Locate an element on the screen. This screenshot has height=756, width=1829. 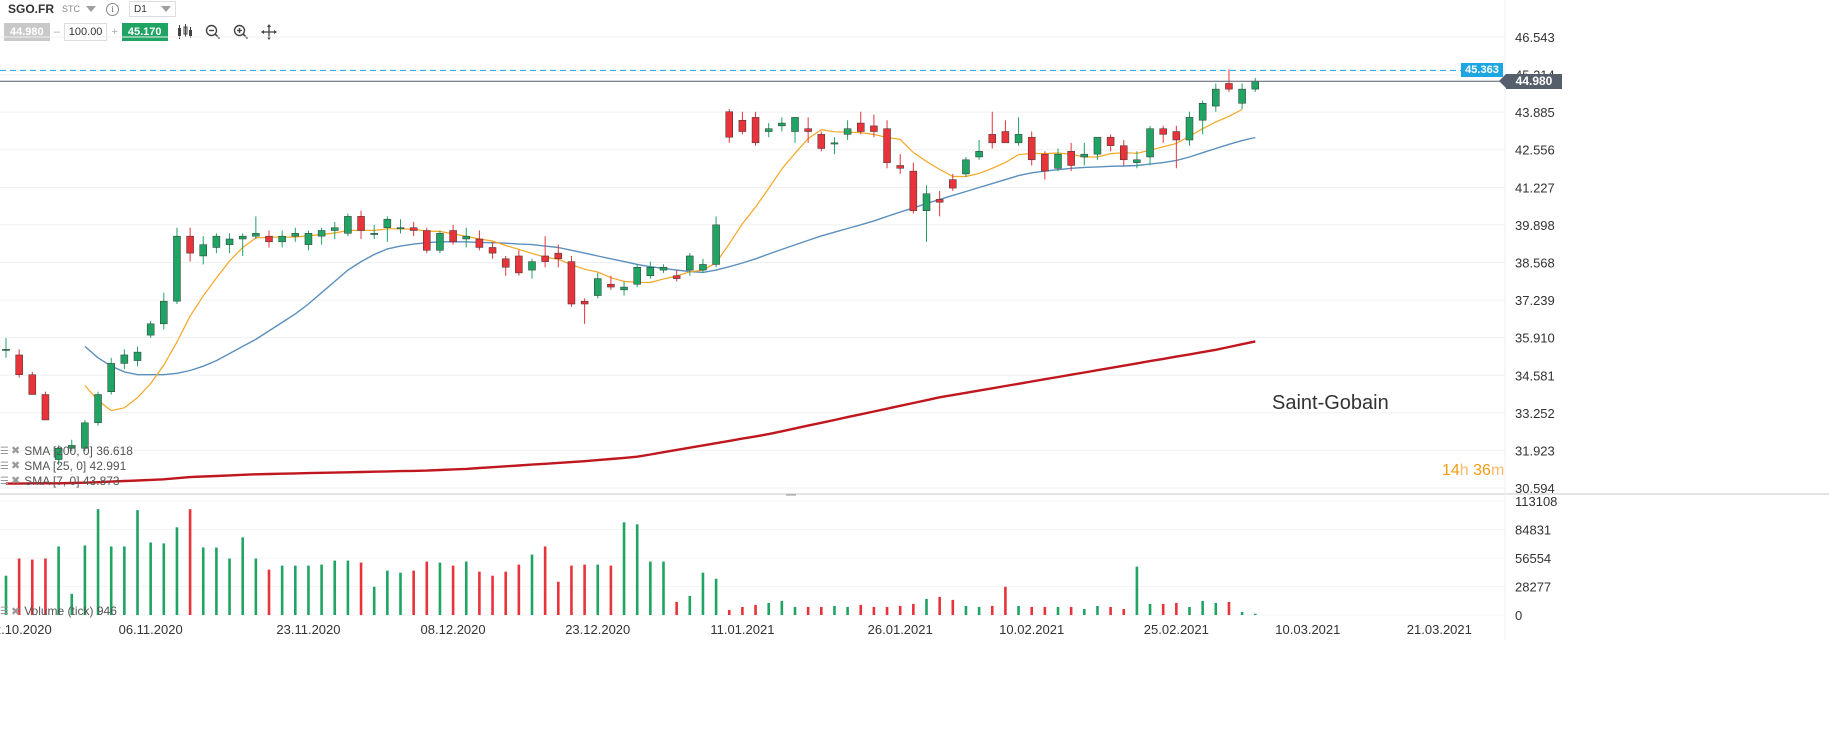
date-tick-label: 21.03.2021 is located at coordinates (1439, 629).